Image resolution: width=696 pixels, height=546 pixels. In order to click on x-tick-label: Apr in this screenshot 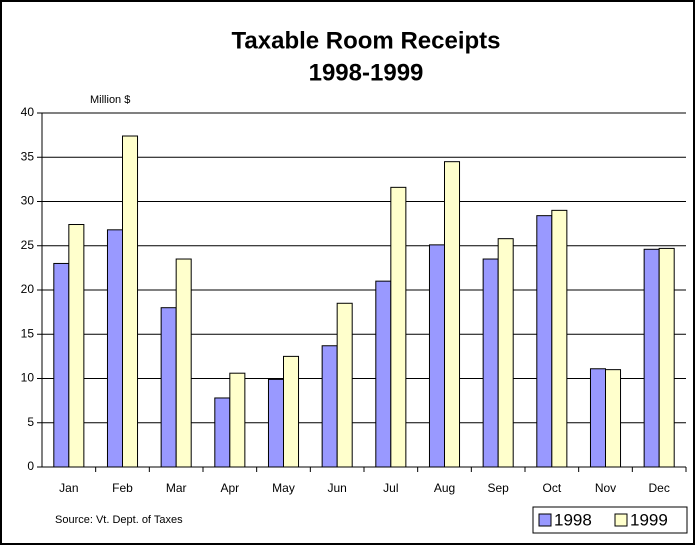, I will do `click(229, 488)`.